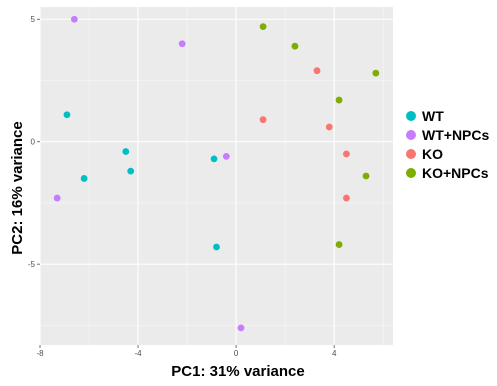 The image size is (497, 386). I want to click on y-axis-title: PC2: 16% variance, so click(17, 187).